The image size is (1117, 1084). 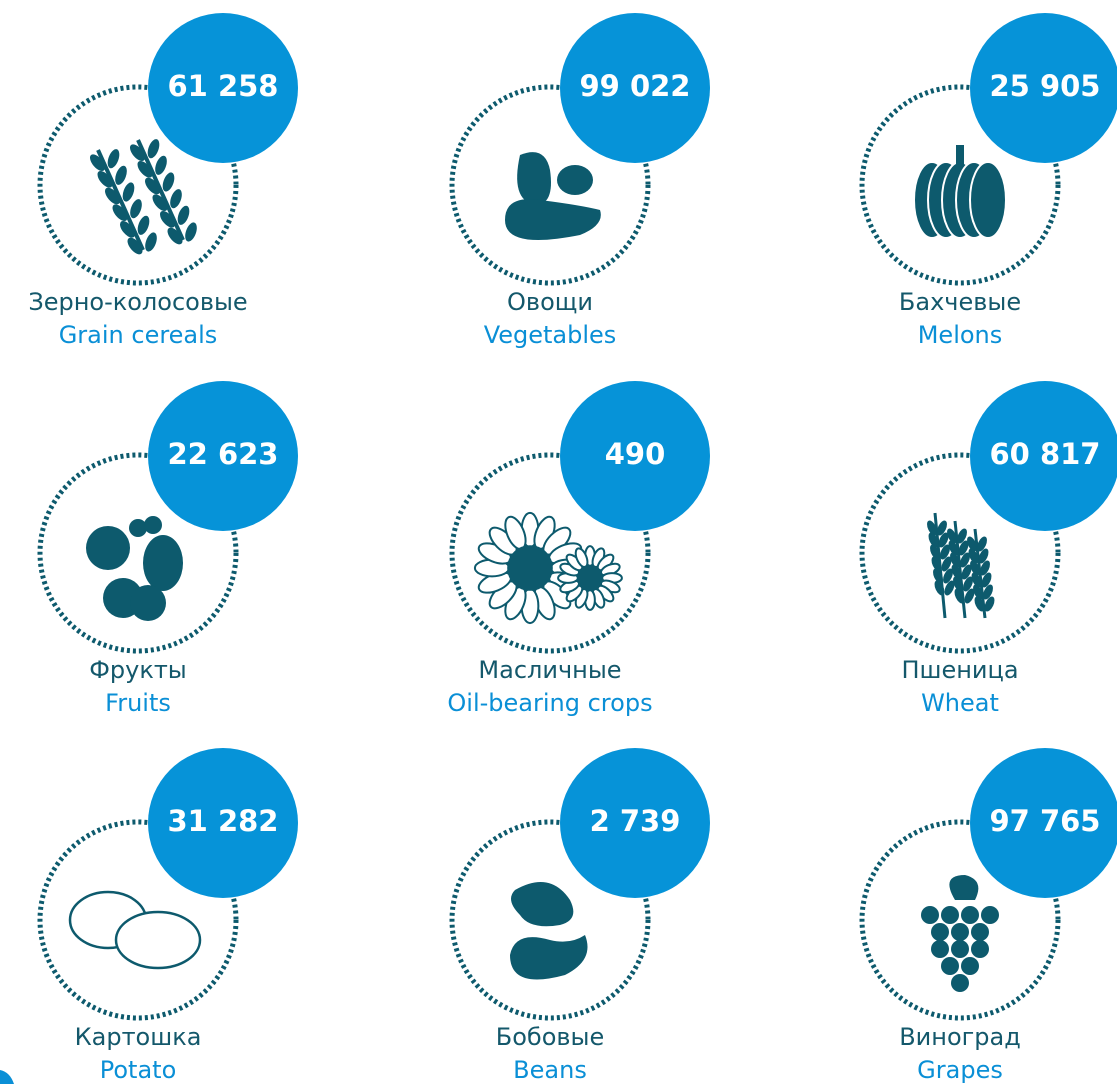 What do you see at coordinates (960, 155) in the screenshot?
I see `stalk` at bounding box center [960, 155].